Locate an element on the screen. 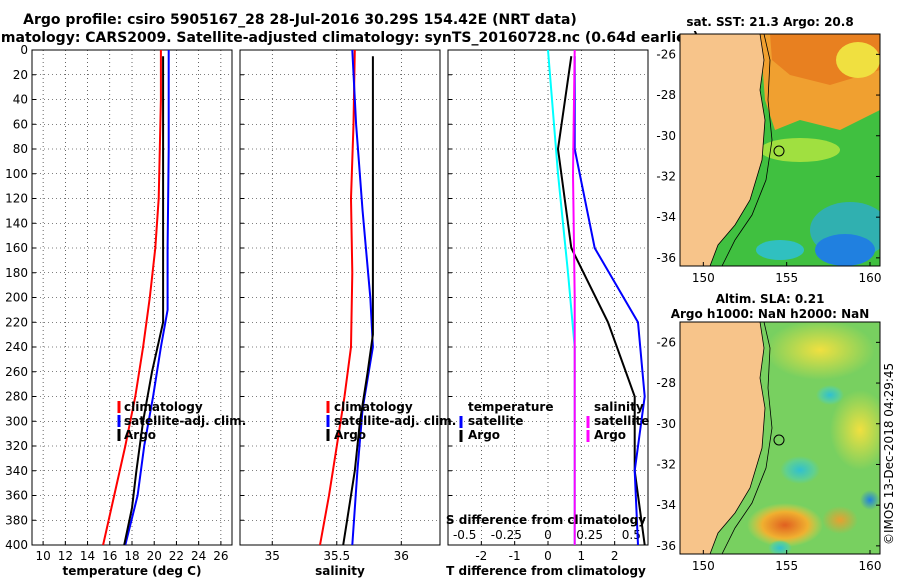 The height and width of the screenshot is (580, 900). depth-tick-0: 0 is located at coordinates (24, 50).